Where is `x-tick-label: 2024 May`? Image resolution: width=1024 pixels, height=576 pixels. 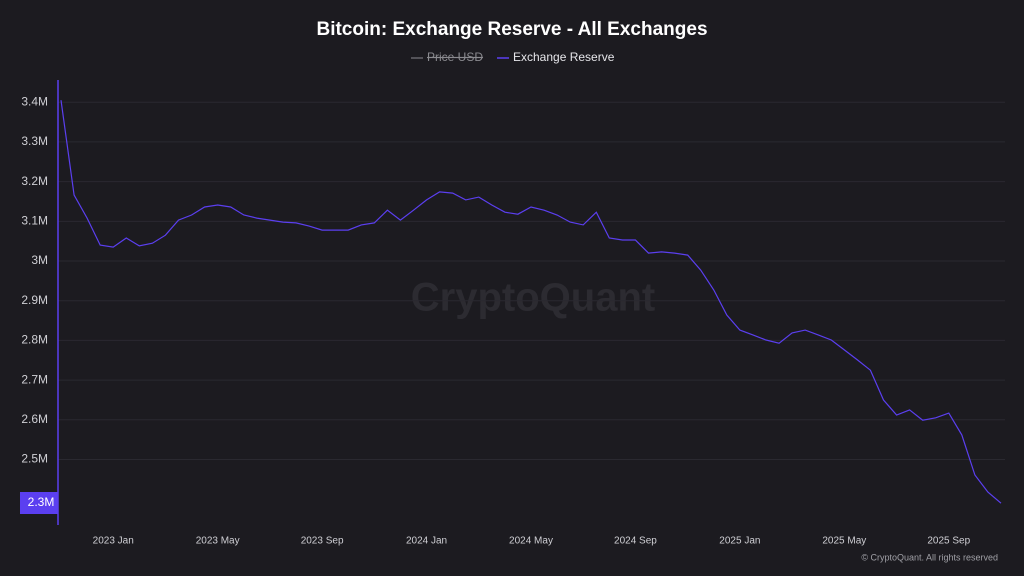 x-tick-label: 2024 May is located at coordinates (531, 541).